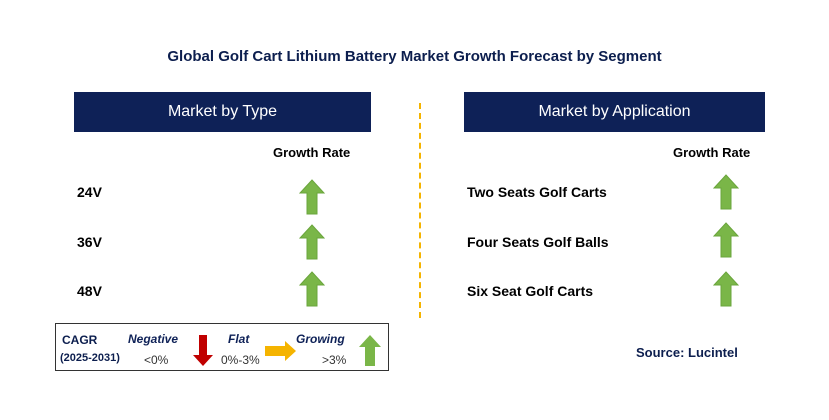  Describe the element at coordinates (89, 242) in the screenshot. I see `type-row-label: 36V` at that location.